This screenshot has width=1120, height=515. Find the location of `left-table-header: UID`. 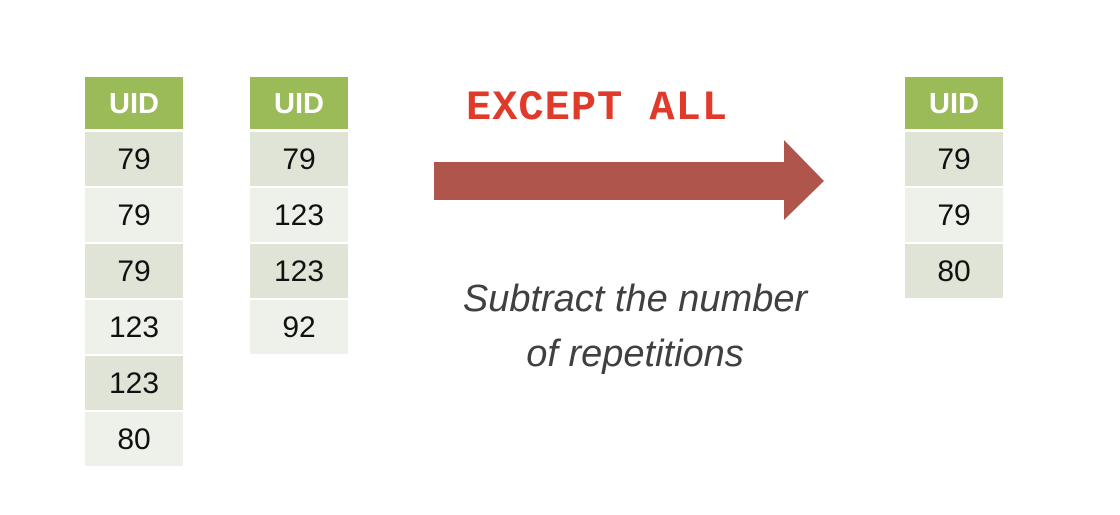

left-table-header: UID is located at coordinates (134, 104).